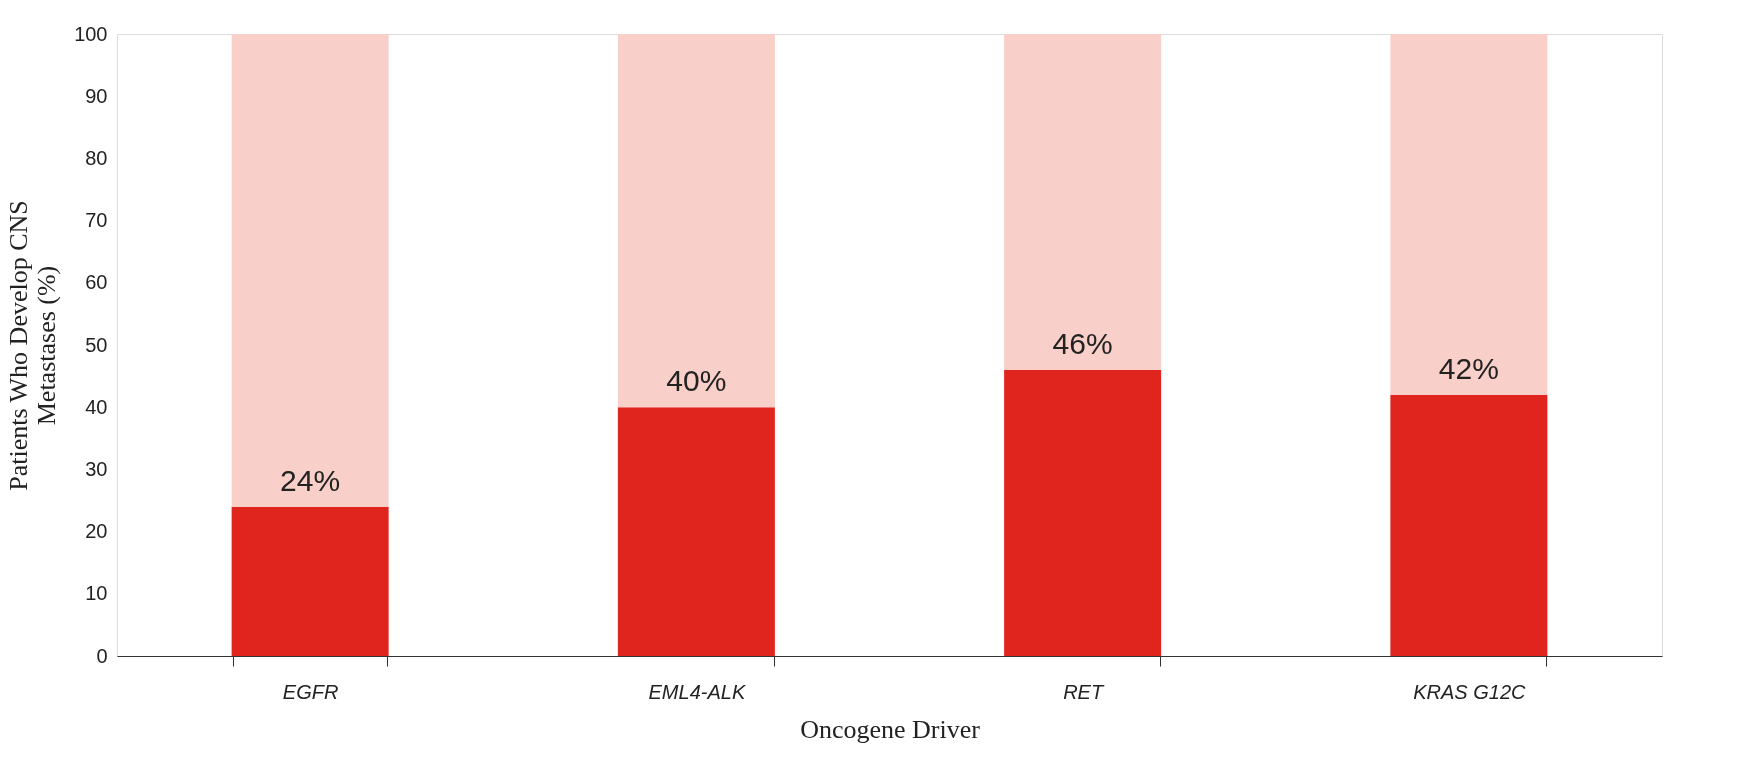  Describe the element at coordinates (91, 33) in the screenshot. I see `y-tick-label: 100` at that location.